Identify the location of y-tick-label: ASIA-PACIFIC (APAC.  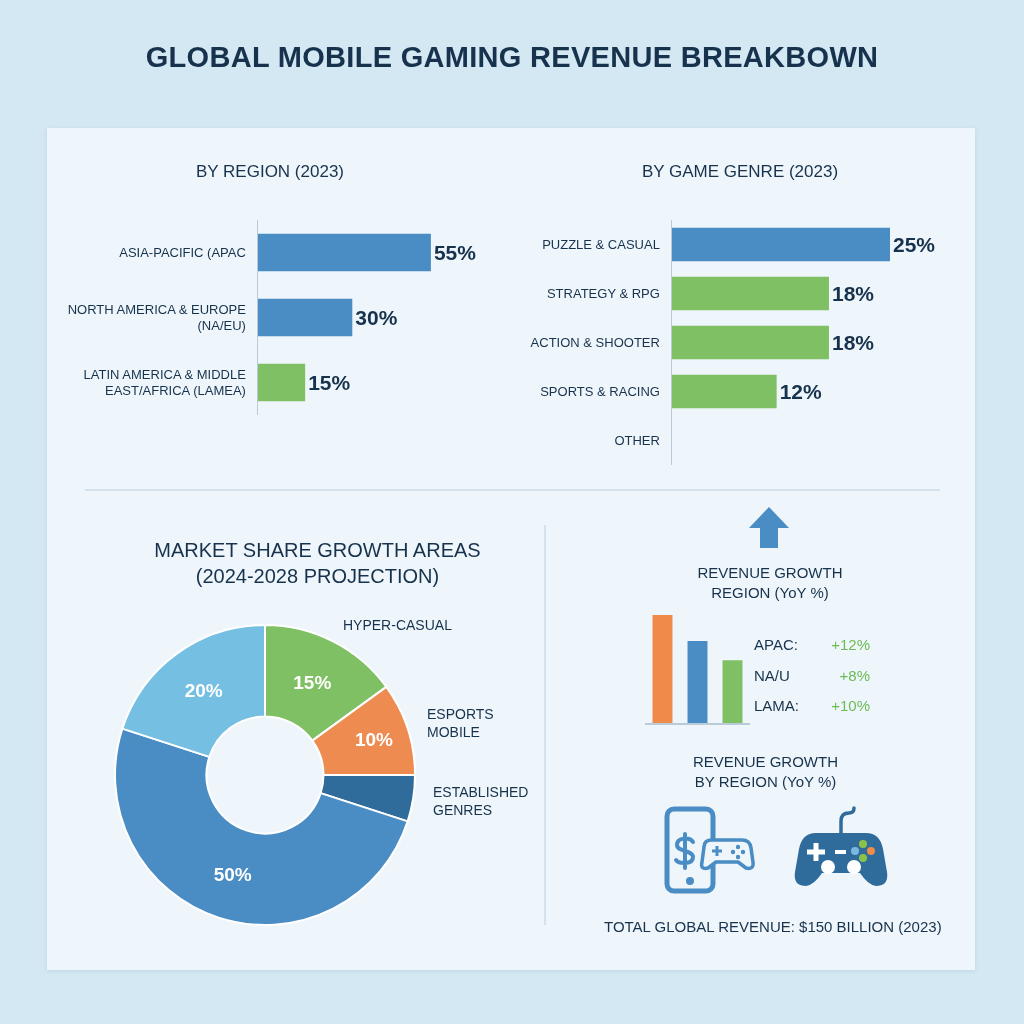
(182, 253).